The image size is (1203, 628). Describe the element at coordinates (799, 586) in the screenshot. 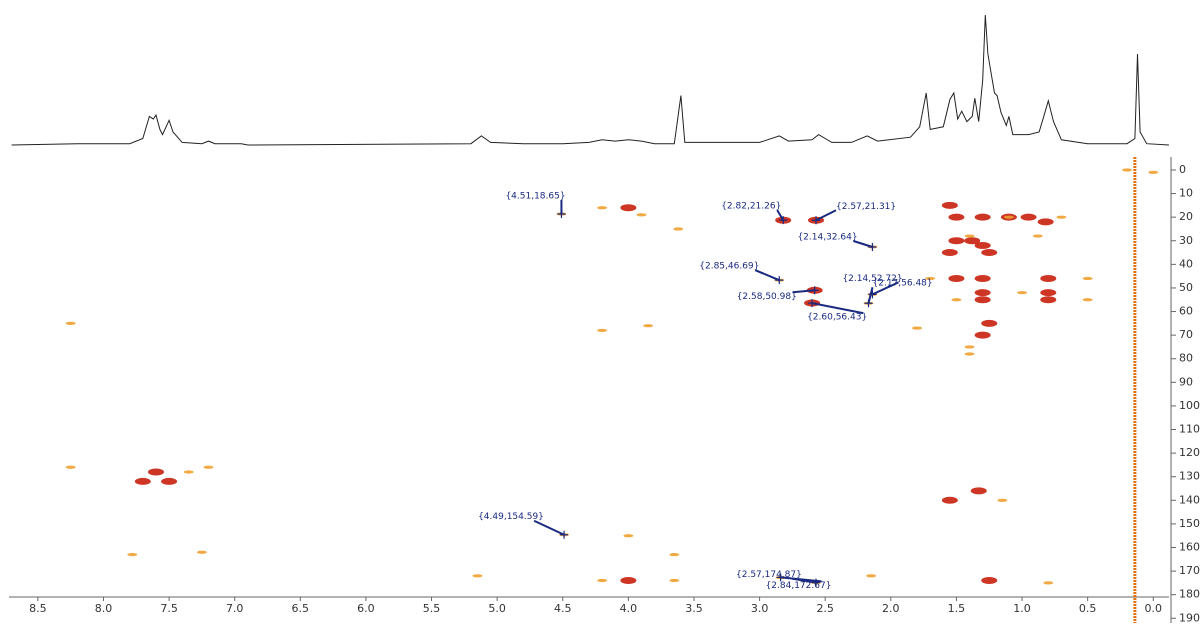

I see `annotation-label: {2.84,172.67}` at that location.